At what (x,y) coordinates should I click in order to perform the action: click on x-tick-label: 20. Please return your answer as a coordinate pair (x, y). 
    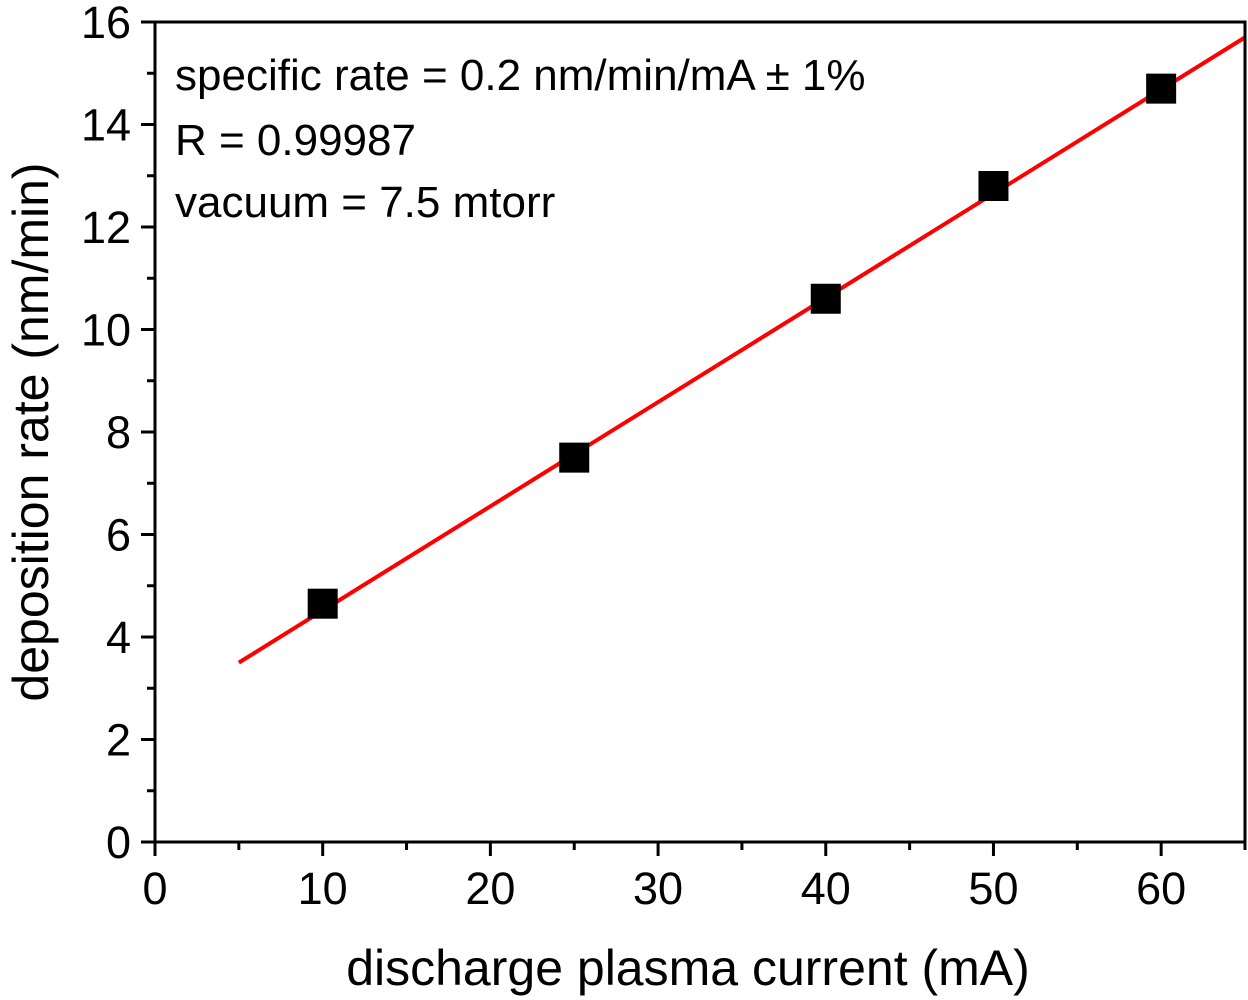
    Looking at the image, I should click on (490, 888).